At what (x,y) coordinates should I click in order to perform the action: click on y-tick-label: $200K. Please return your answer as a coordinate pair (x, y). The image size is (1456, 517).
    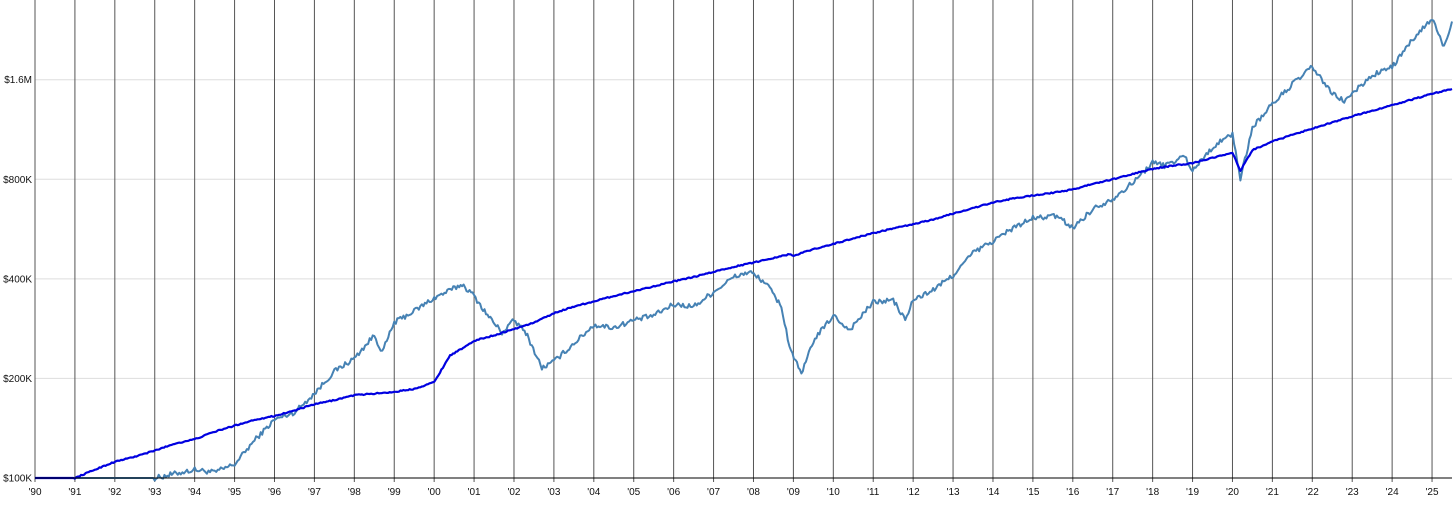
    Looking at the image, I should click on (17, 379).